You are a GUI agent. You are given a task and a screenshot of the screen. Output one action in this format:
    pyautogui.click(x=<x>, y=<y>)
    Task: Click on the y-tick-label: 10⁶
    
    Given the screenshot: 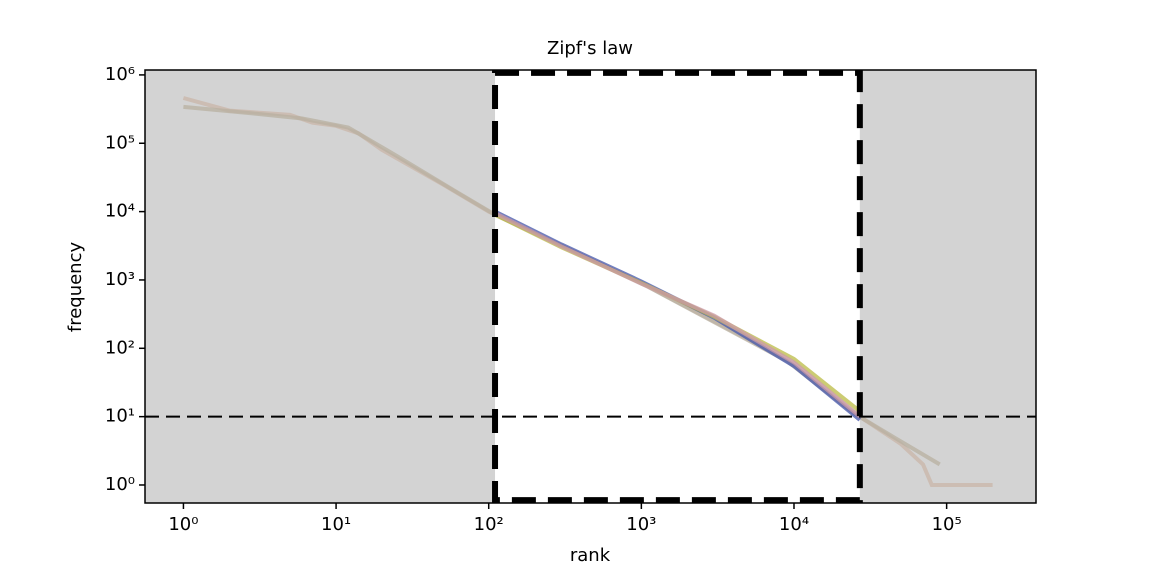 What is the action you would take?
    pyautogui.click(x=120, y=74)
    